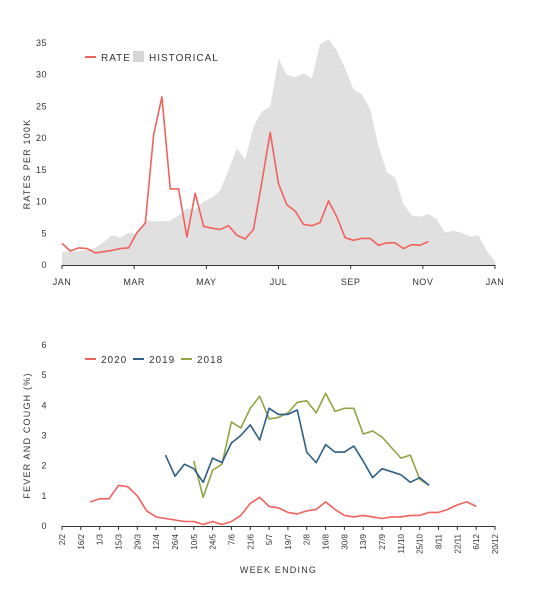 The image size is (536, 600). I want to click on legend-label-2019: 2019, so click(162, 360).